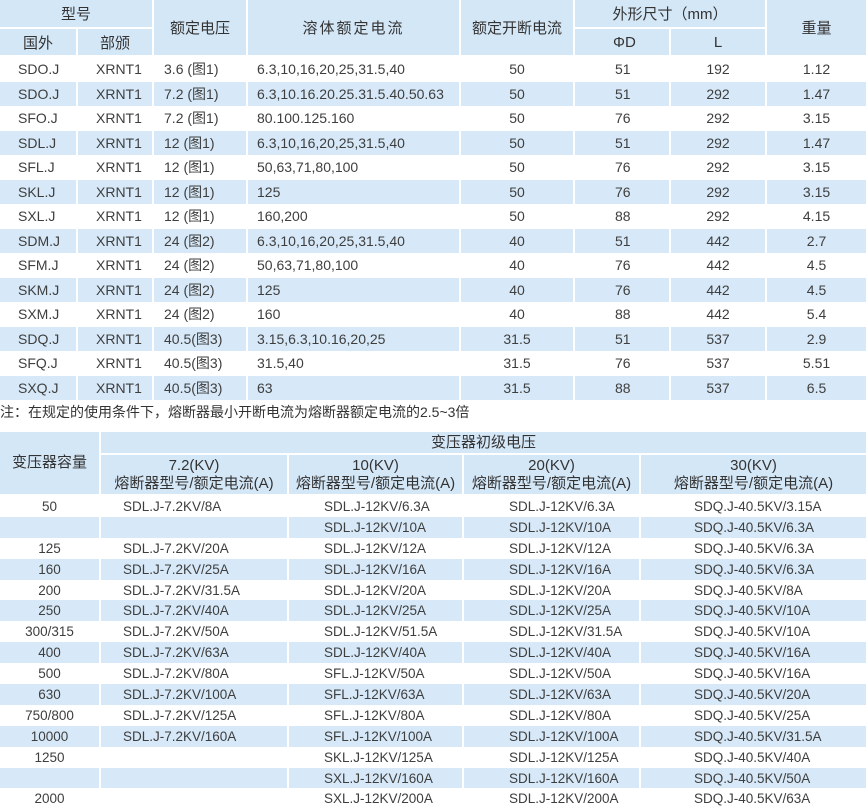 This screenshot has height=809, width=867. I want to click on cell-7-2kv: SDL.J-7.2KV/20A, so click(194, 548).